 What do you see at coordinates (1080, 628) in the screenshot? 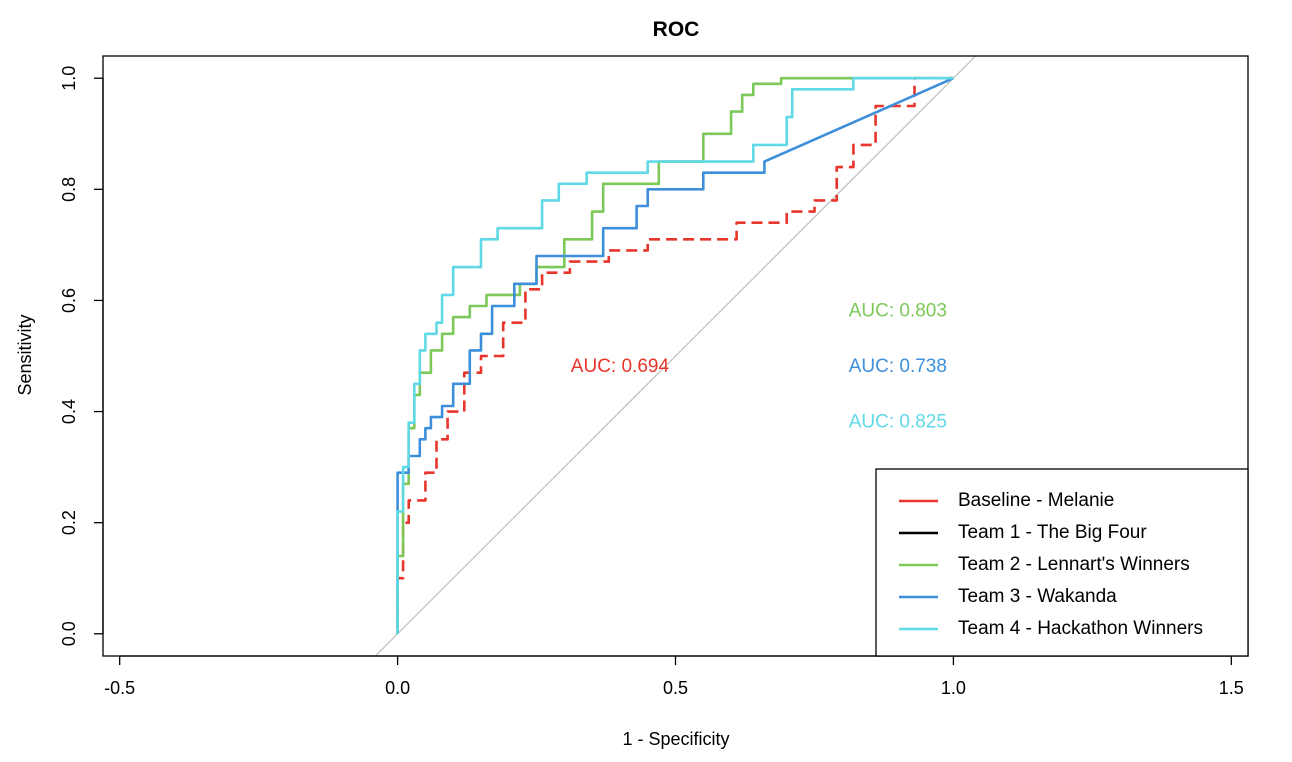
I see `legend-label-5: Team 4 - Hackathon Winners` at bounding box center [1080, 628].